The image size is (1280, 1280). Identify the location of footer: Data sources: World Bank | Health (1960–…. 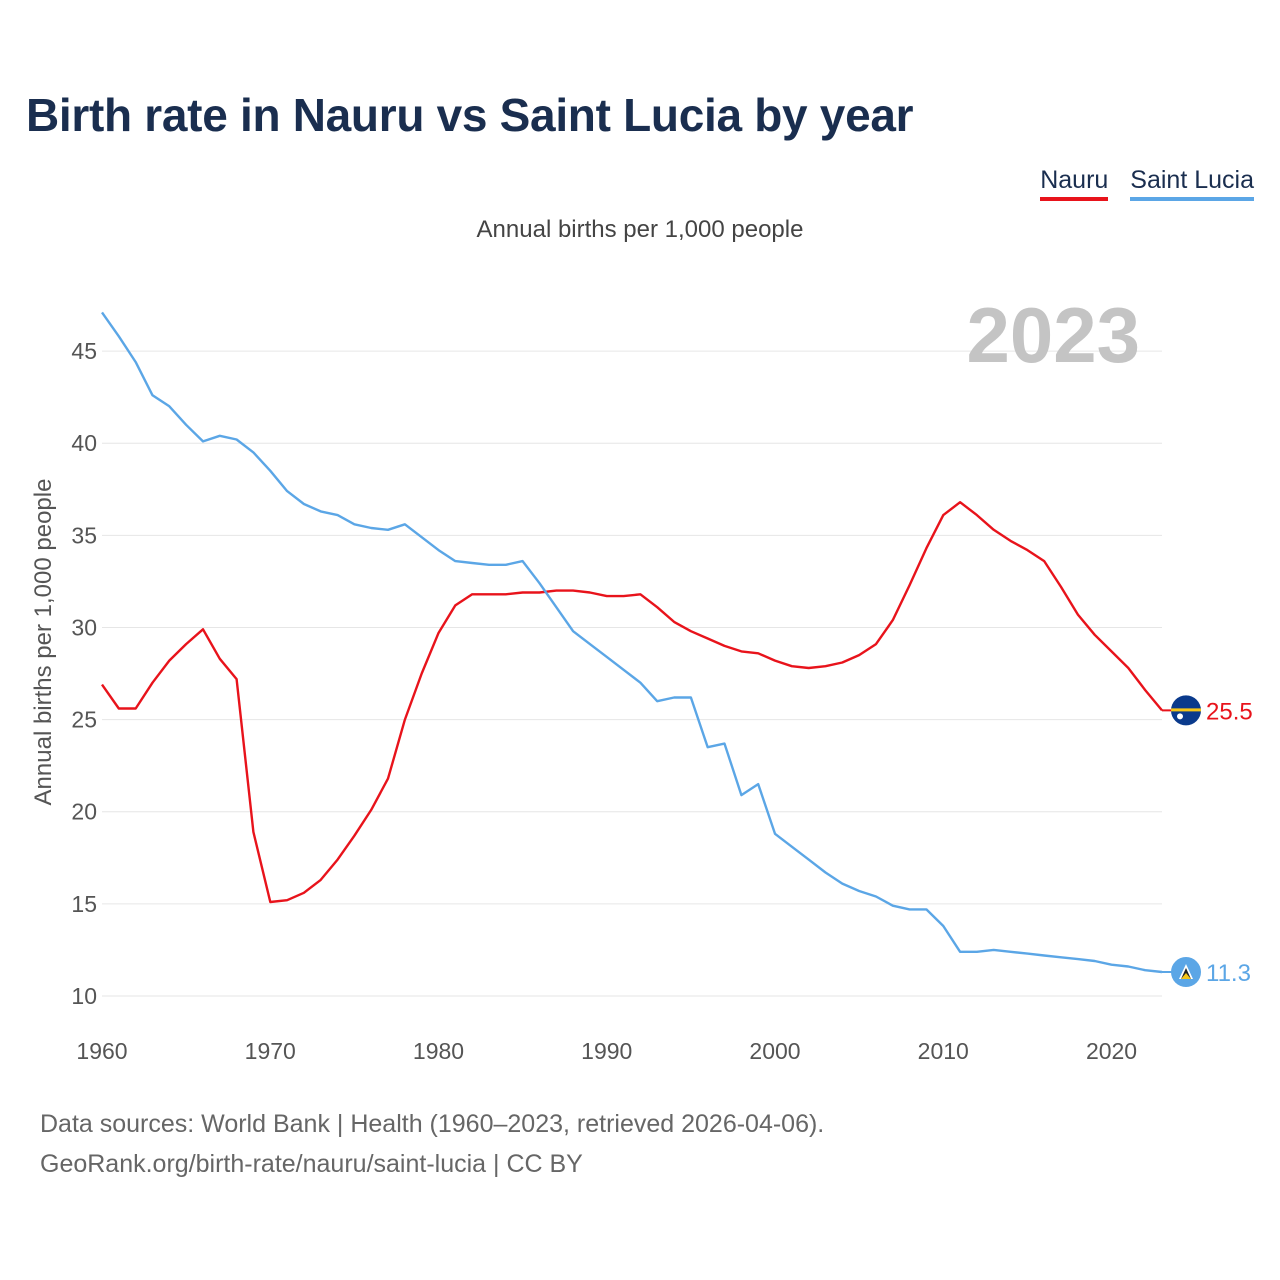
(432, 1144).